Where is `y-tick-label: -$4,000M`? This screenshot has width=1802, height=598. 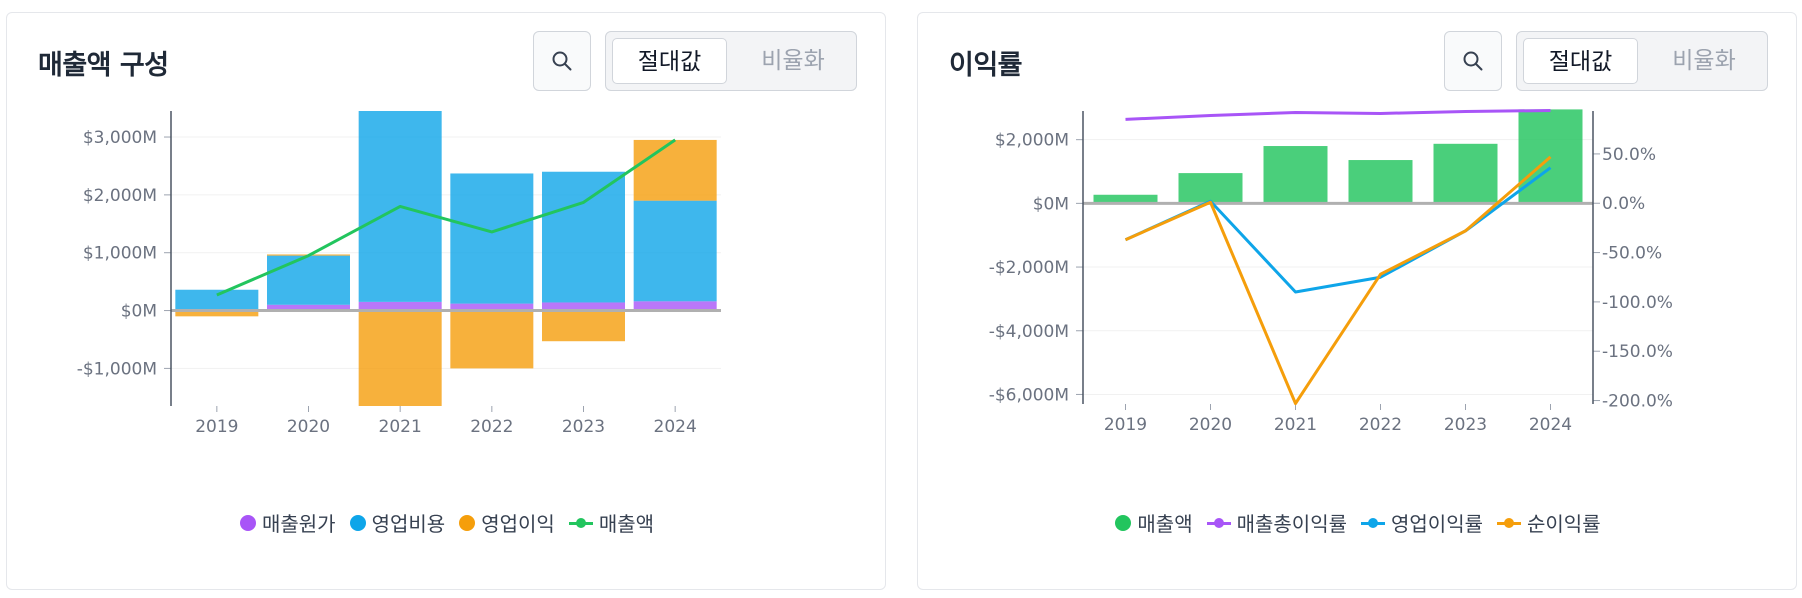
y-tick-label: -$4,000M is located at coordinates (1029, 332).